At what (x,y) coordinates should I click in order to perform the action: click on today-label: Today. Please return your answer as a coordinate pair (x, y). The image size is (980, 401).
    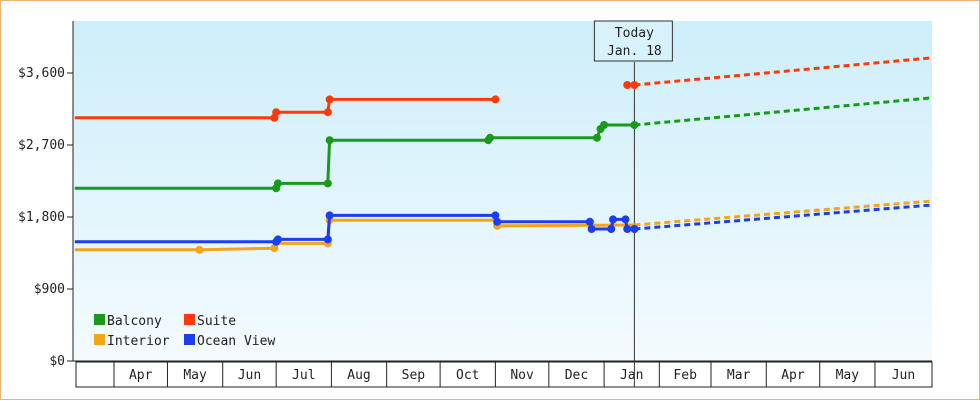
    Looking at the image, I should click on (634, 33).